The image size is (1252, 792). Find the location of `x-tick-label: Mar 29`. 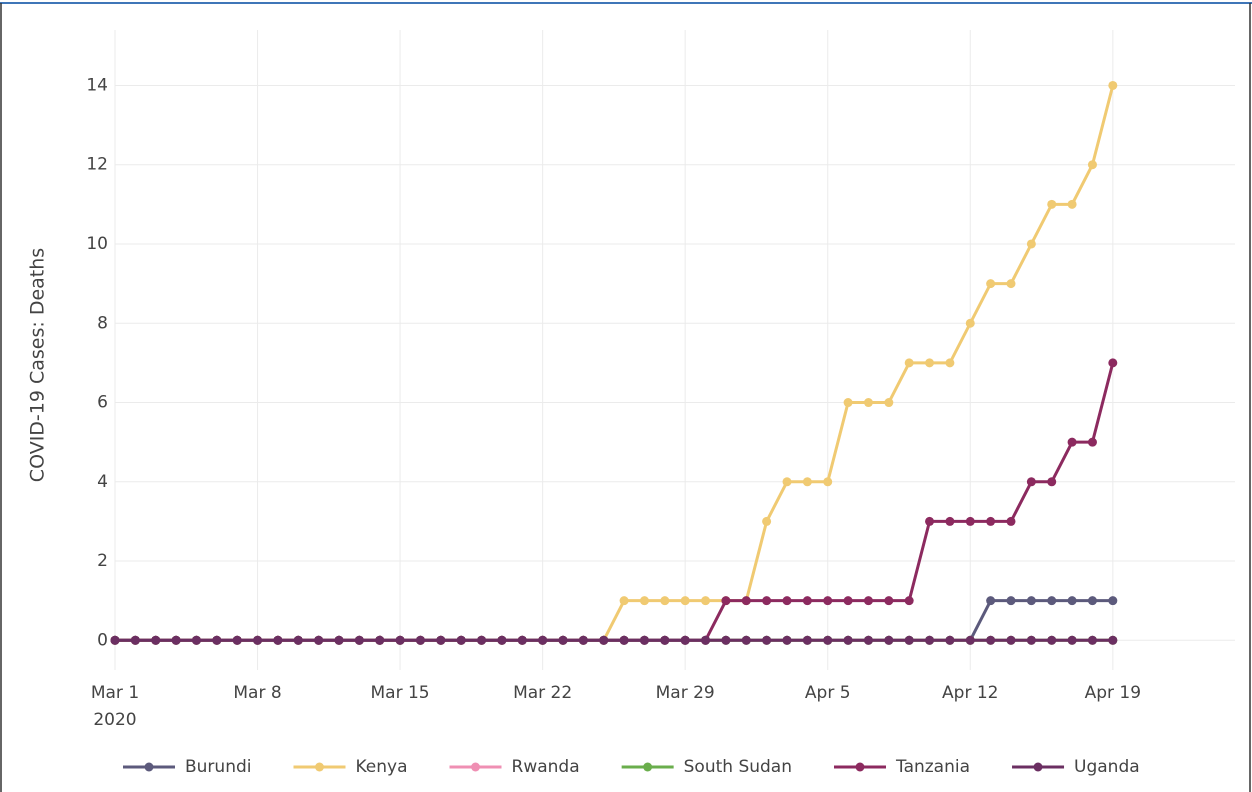

x-tick-label: Mar 29 is located at coordinates (685, 693).